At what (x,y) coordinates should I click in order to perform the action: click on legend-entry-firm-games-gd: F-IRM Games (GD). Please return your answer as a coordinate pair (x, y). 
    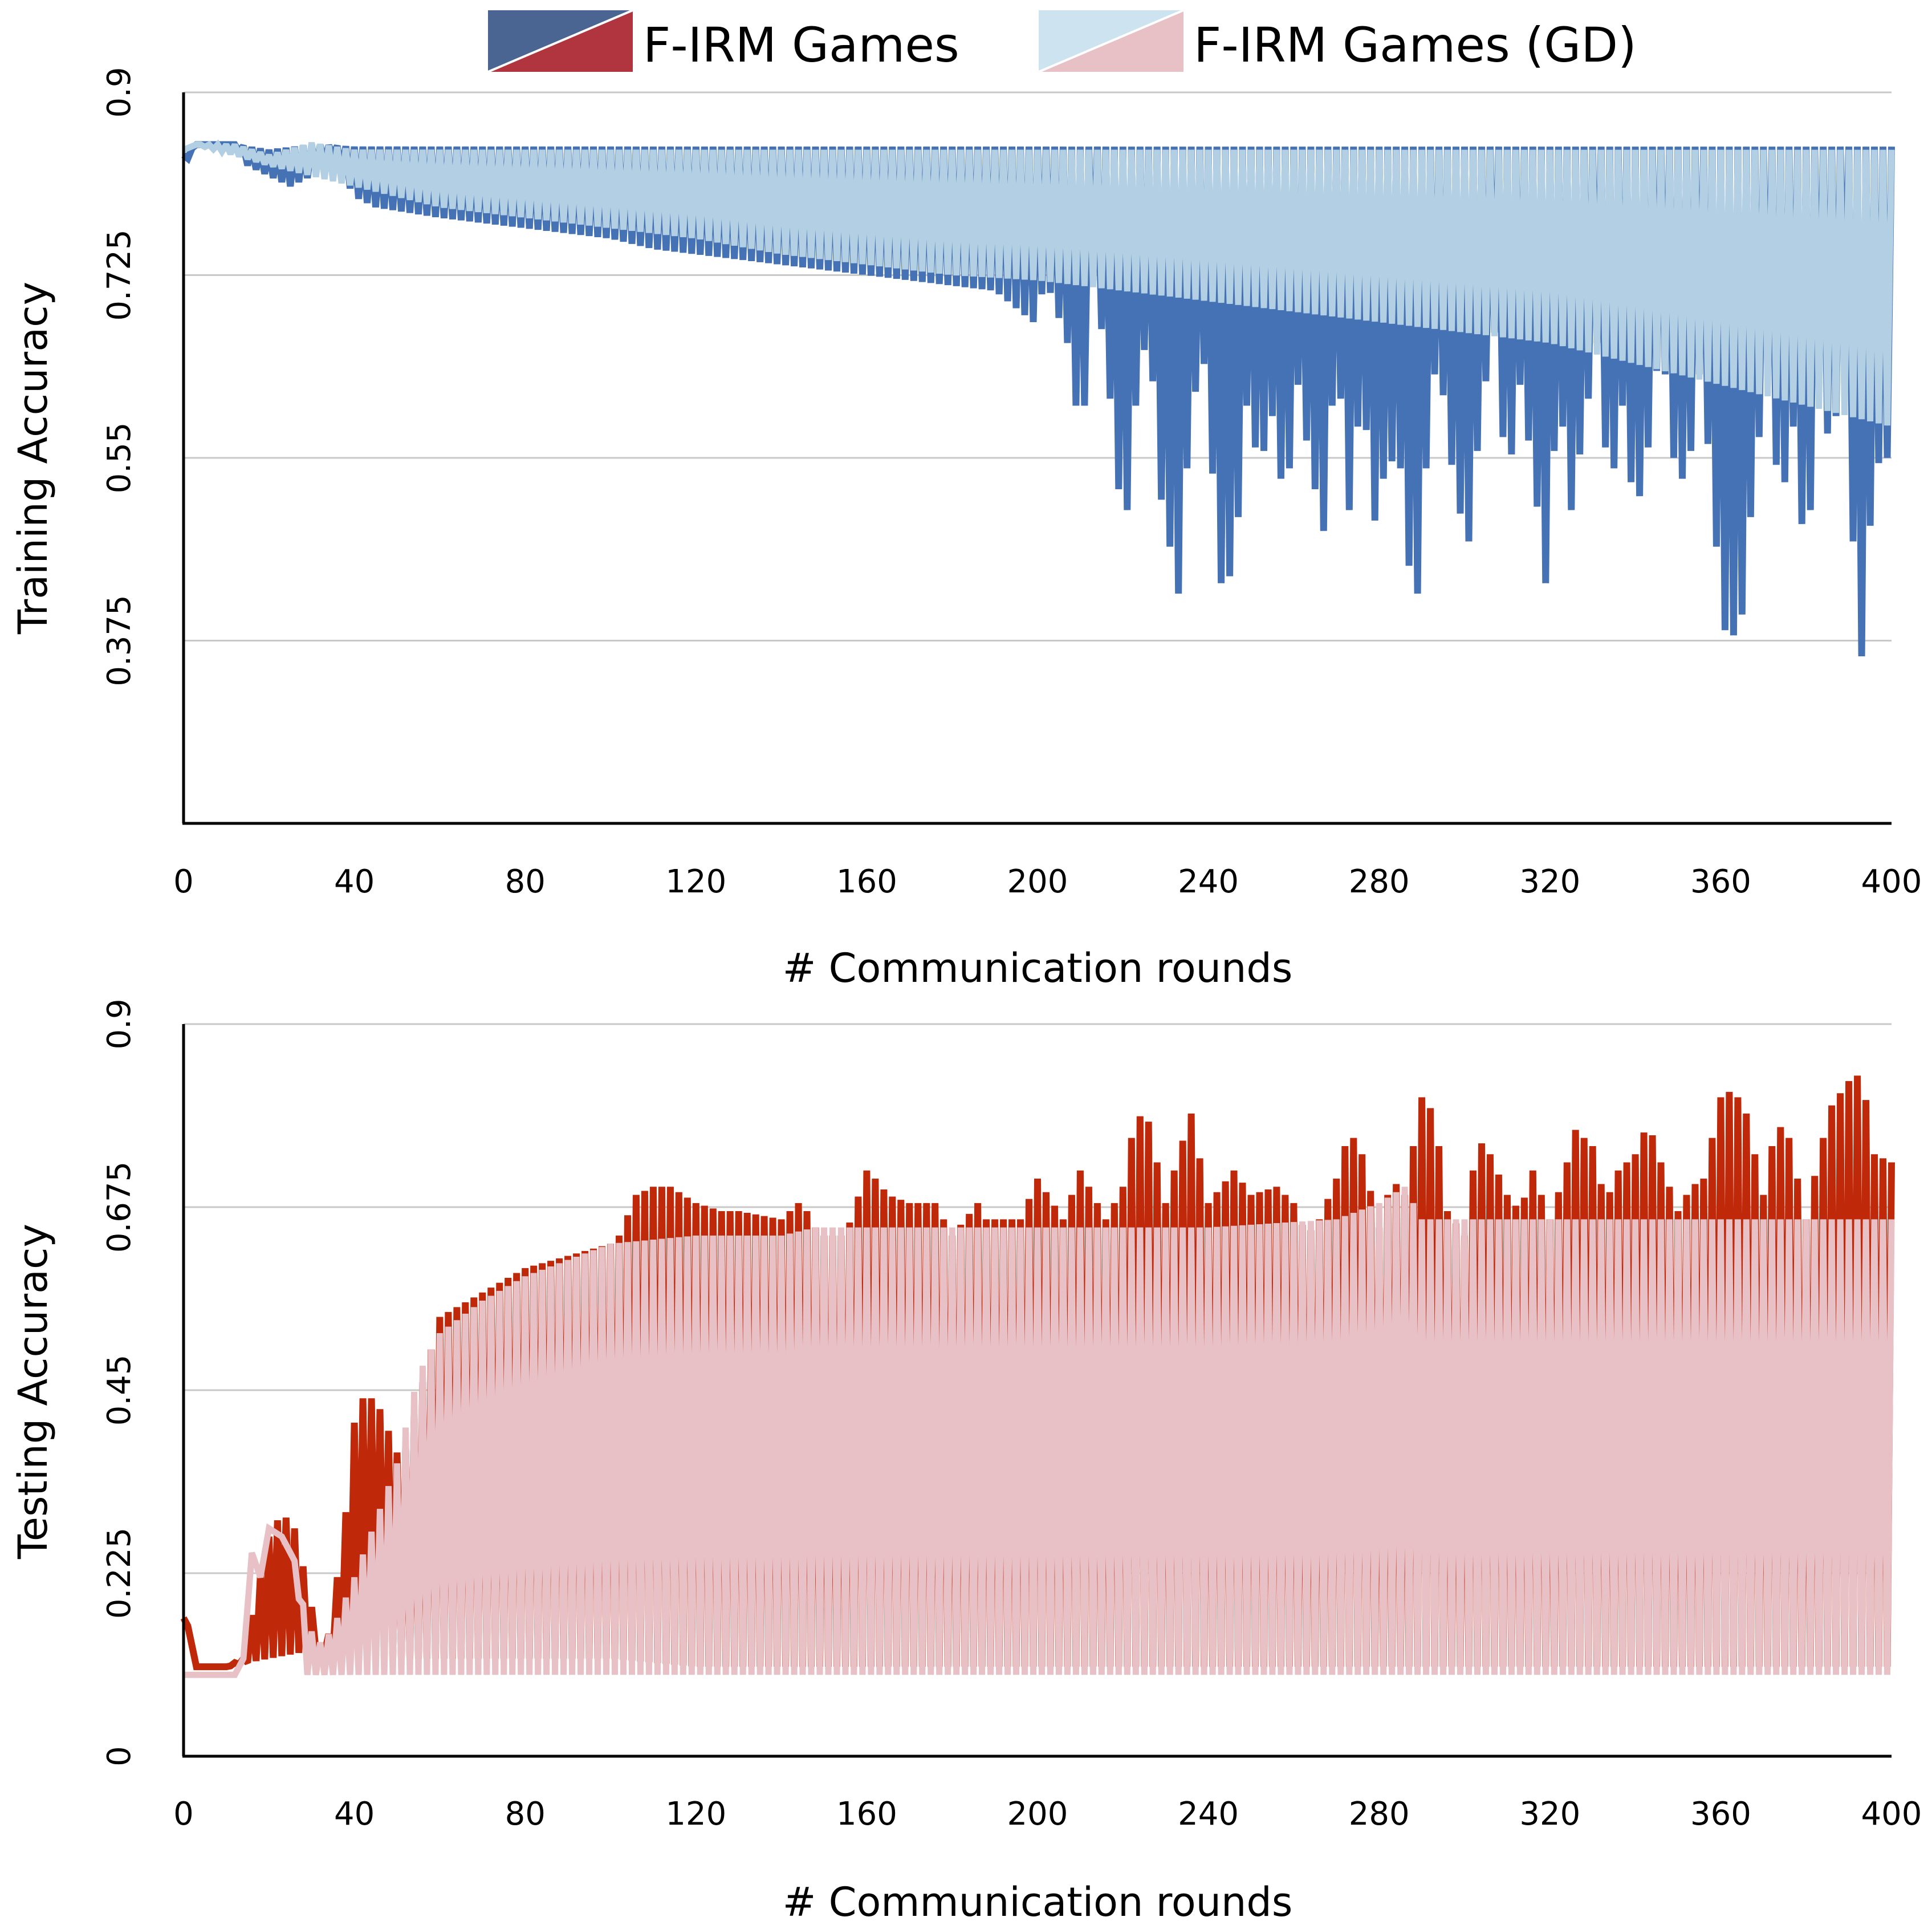
    Looking at the image, I should click on (1337, 41).